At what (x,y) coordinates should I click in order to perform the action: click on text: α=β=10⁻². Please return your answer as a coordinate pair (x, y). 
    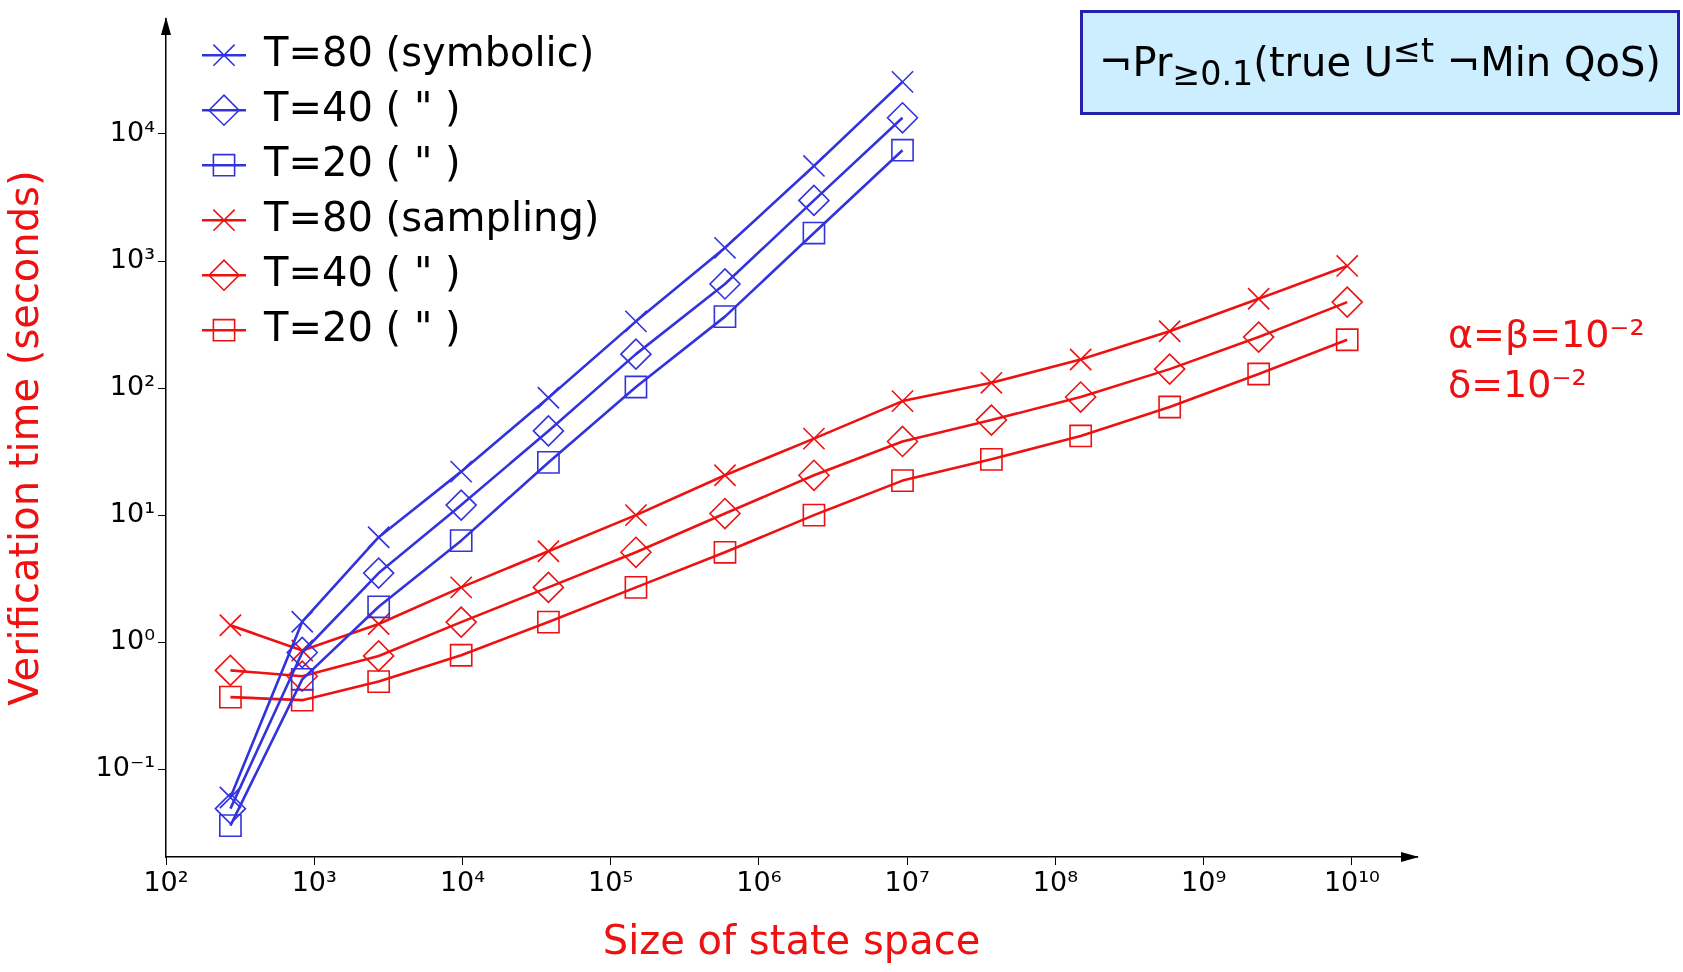
    Looking at the image, I should click on (1546, 334).